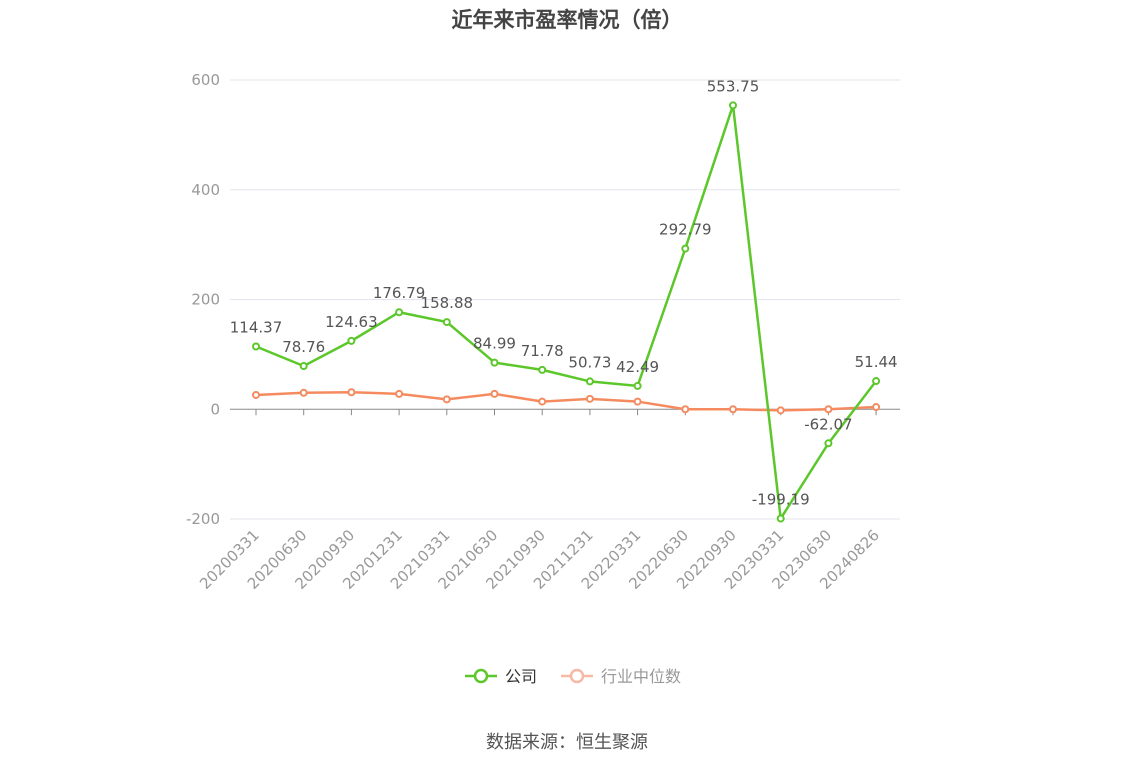 This screenshot has width=1134, height=766. Describe the element at coordinates (205, 80) in the screenshot. I see `y-tick-label: 600` at that location.